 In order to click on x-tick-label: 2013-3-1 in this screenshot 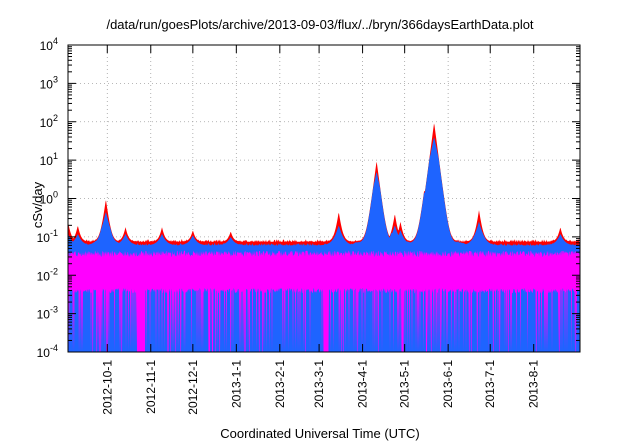, I will do `click(319, 384)`.